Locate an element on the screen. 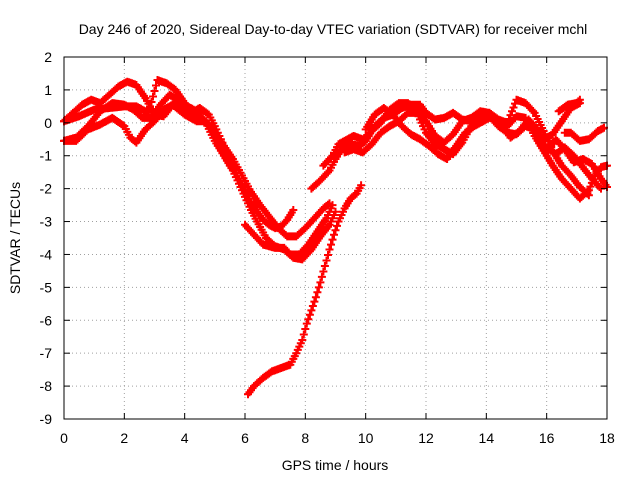 This screenshot has height=480, width=640. y-tick-label: 2 is located at coordinates (48, 57).